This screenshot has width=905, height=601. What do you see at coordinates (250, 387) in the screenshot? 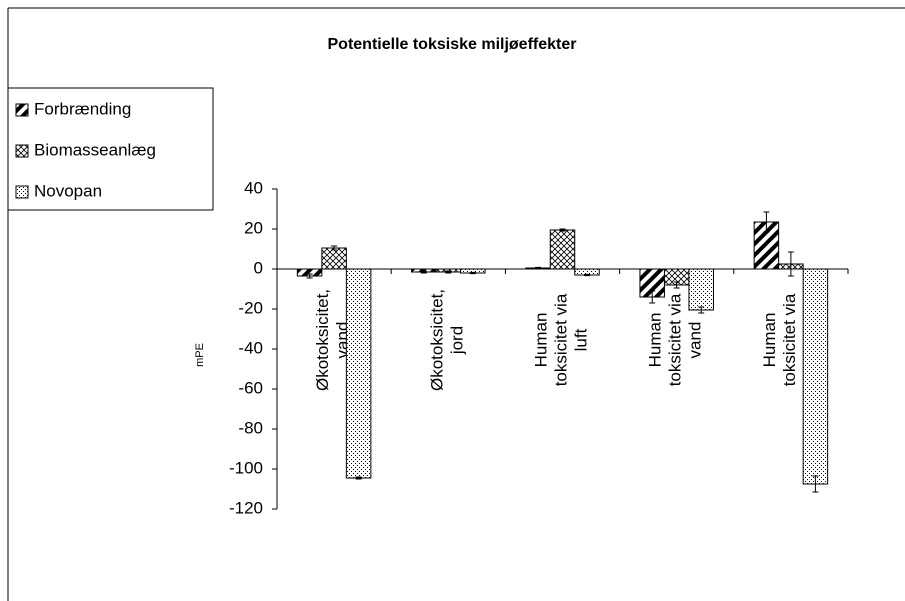
I see `y-tick-label: -60` at bounding box center [250, 387].